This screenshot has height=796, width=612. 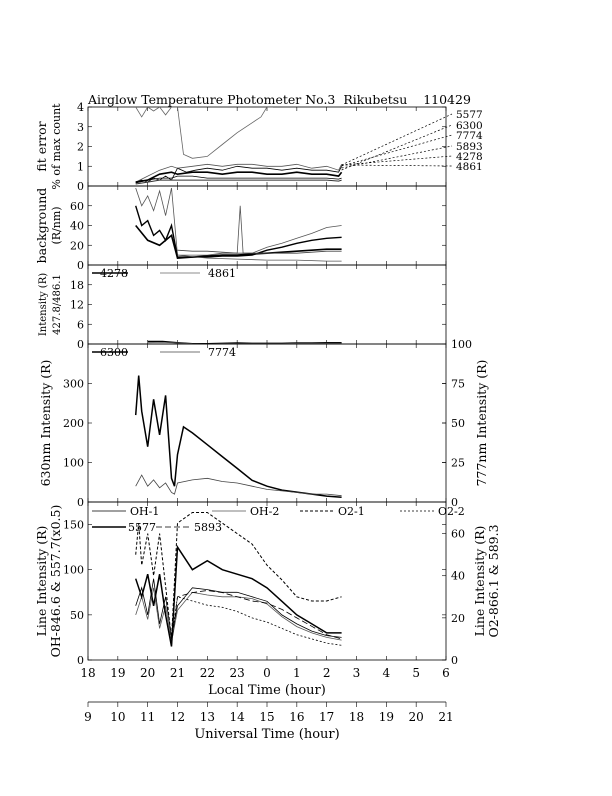 What do you see at coordinates (266, 717) in the screenshot?
I see `ut-tick-label: 15` at bounding box center [266, 717].